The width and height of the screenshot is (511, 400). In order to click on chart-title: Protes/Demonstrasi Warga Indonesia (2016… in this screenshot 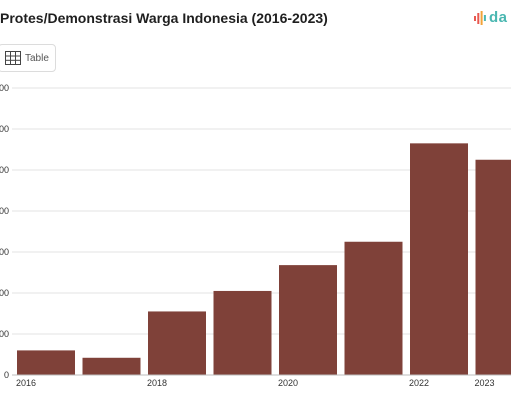, I will do `click(164, 18)`.